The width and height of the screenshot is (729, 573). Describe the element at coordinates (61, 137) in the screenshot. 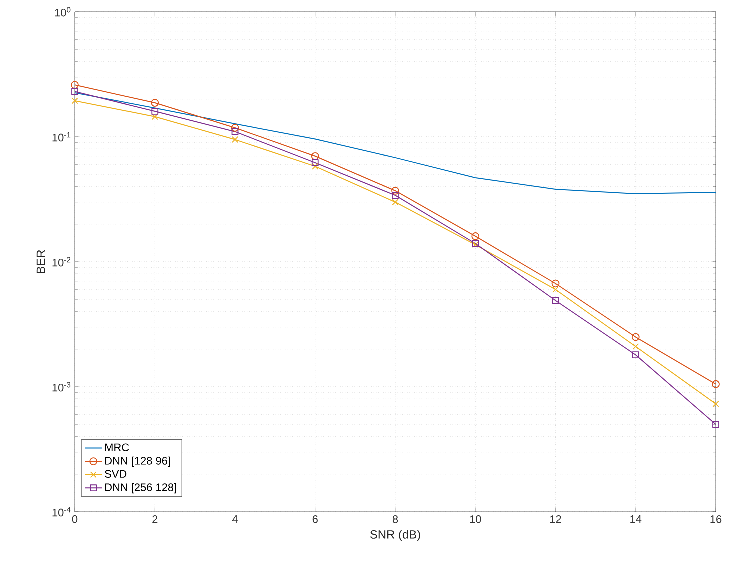

I see `y-tick-label: 10$^{-1}$` at that location.